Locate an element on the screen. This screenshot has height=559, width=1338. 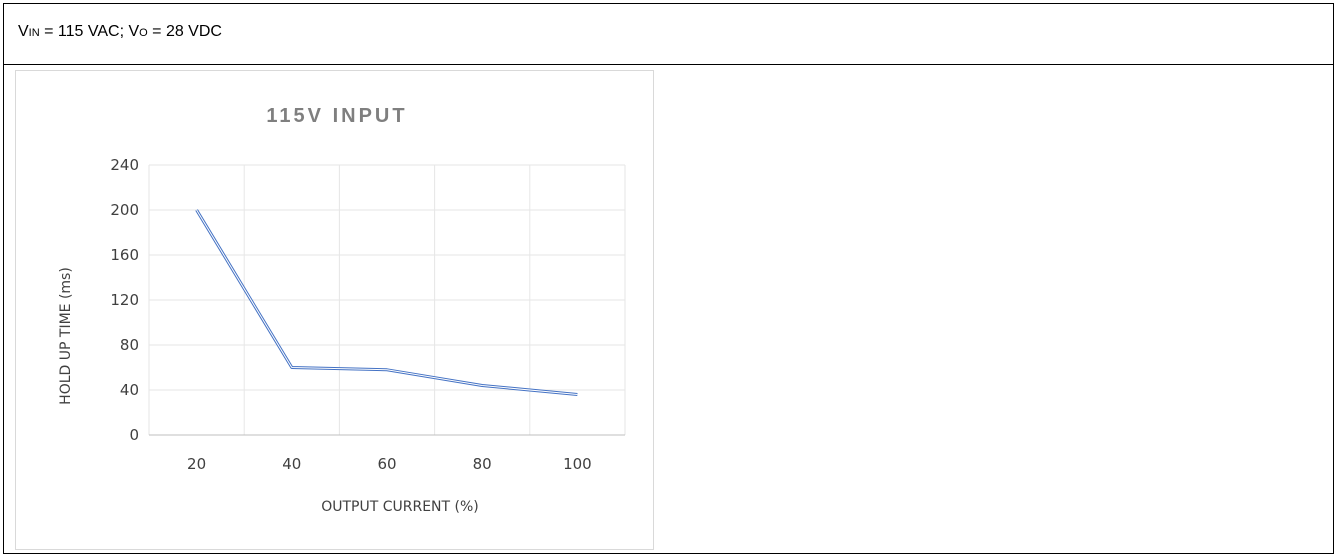
y-tick-label-1: 40 is located at coordinates (129, 390).